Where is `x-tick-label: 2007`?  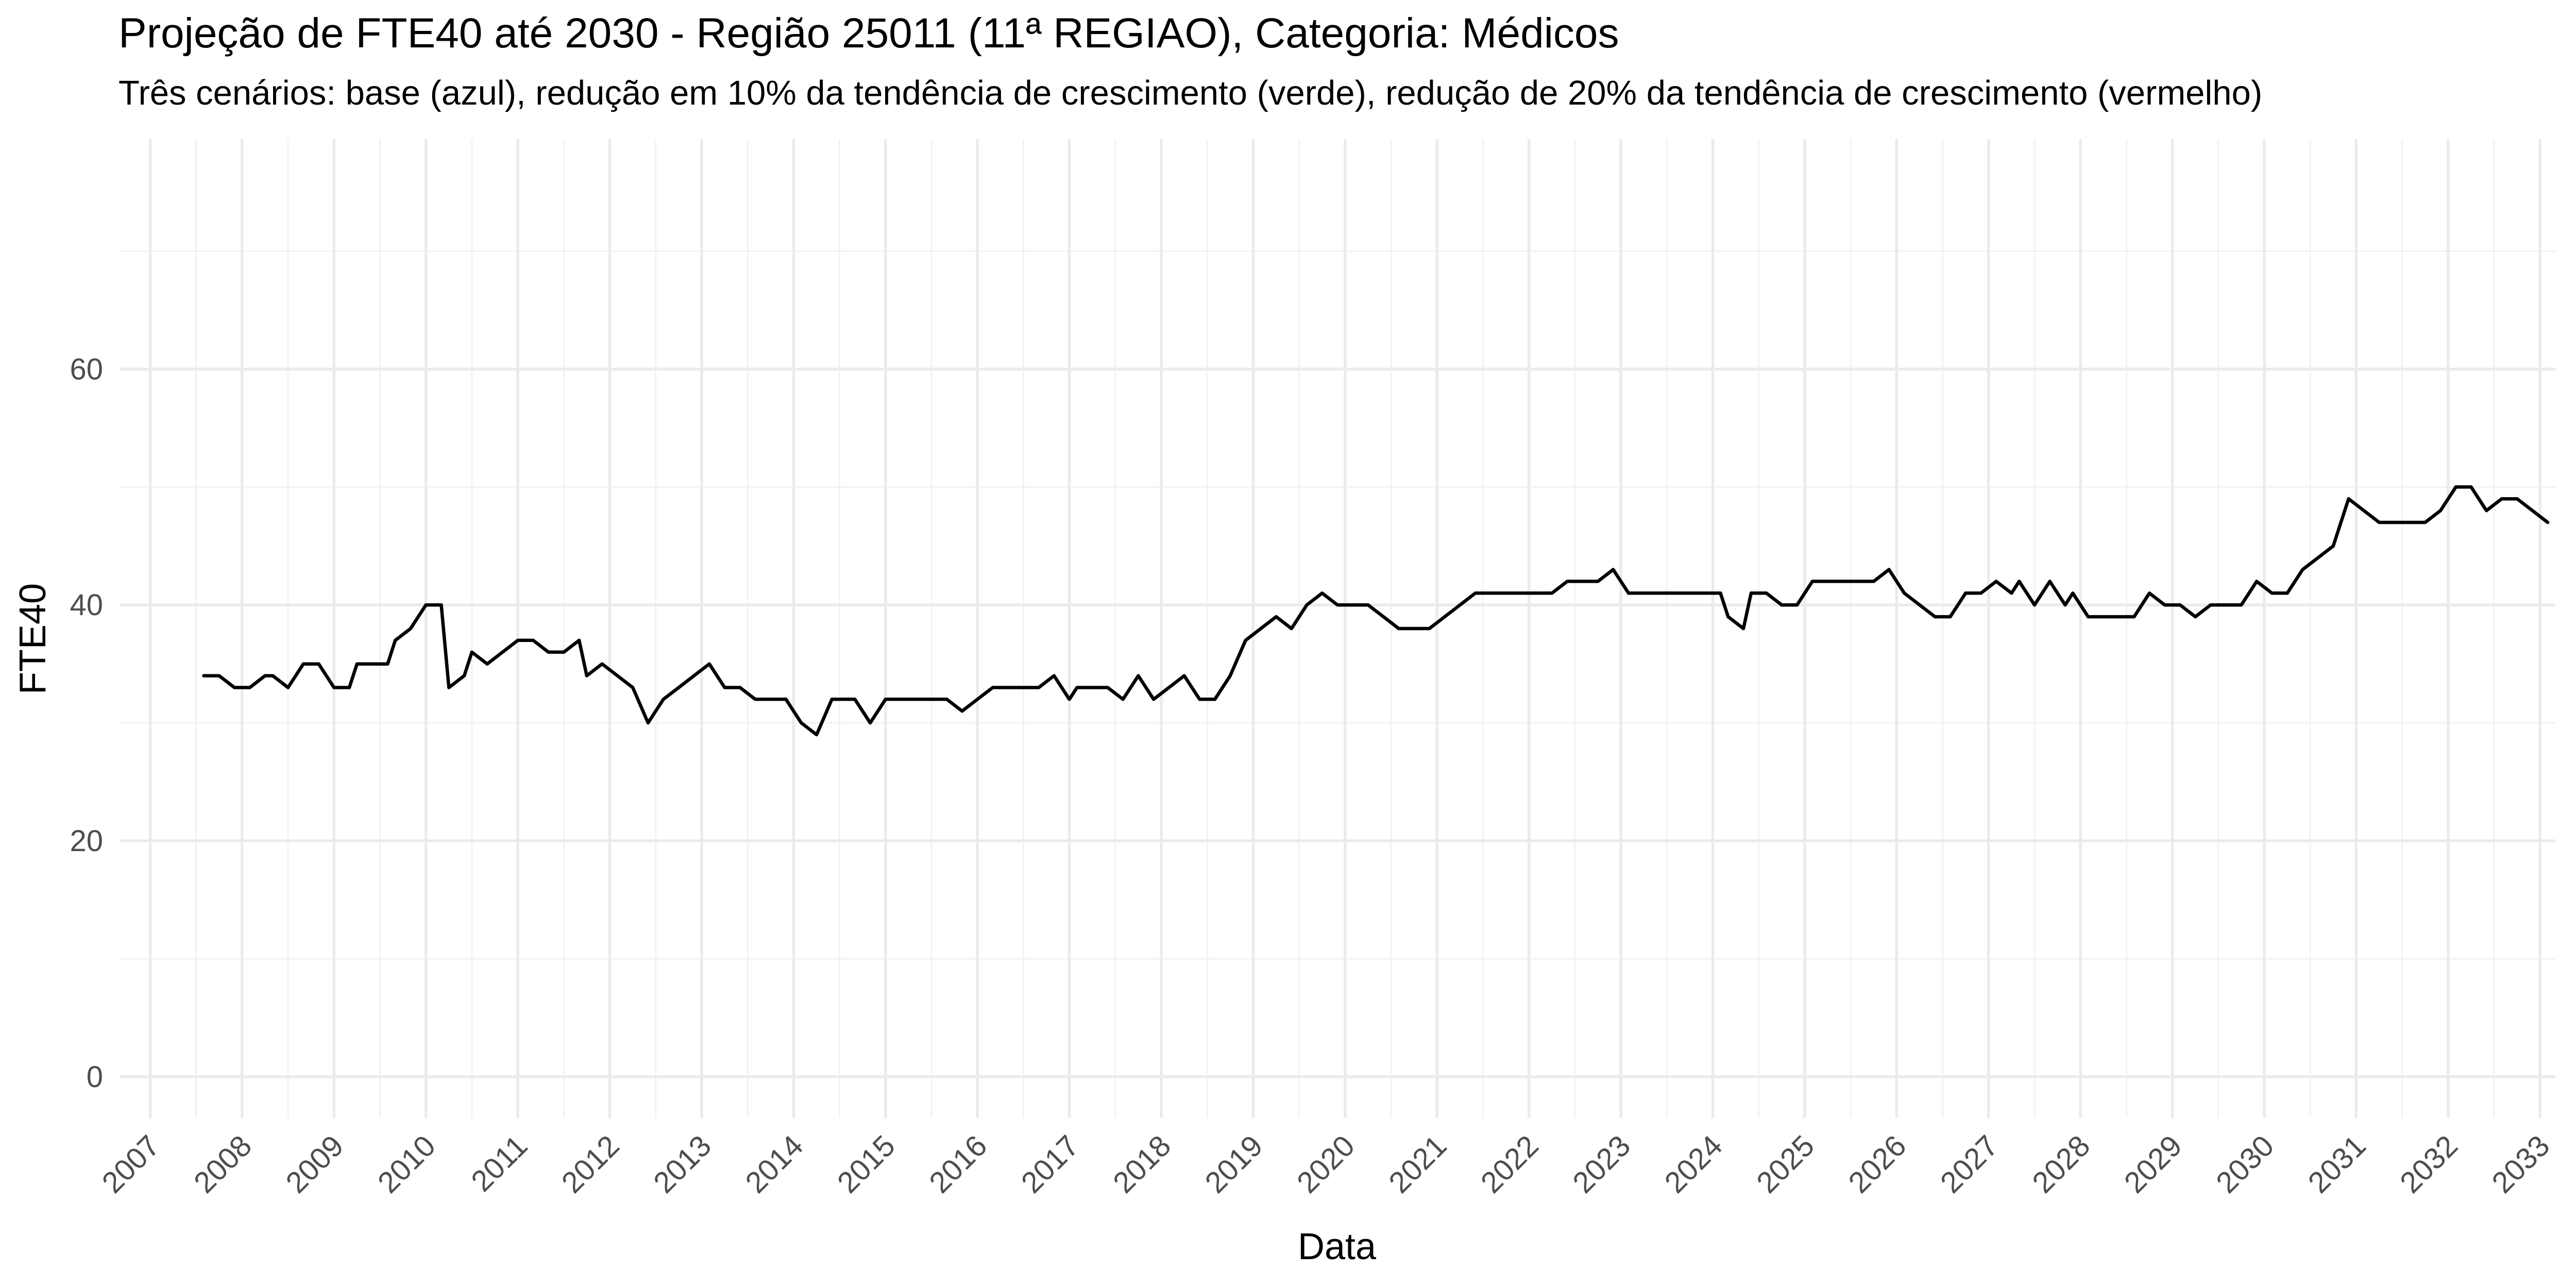 x-tick-label: 2007 is located at coordinates (130, 1164).